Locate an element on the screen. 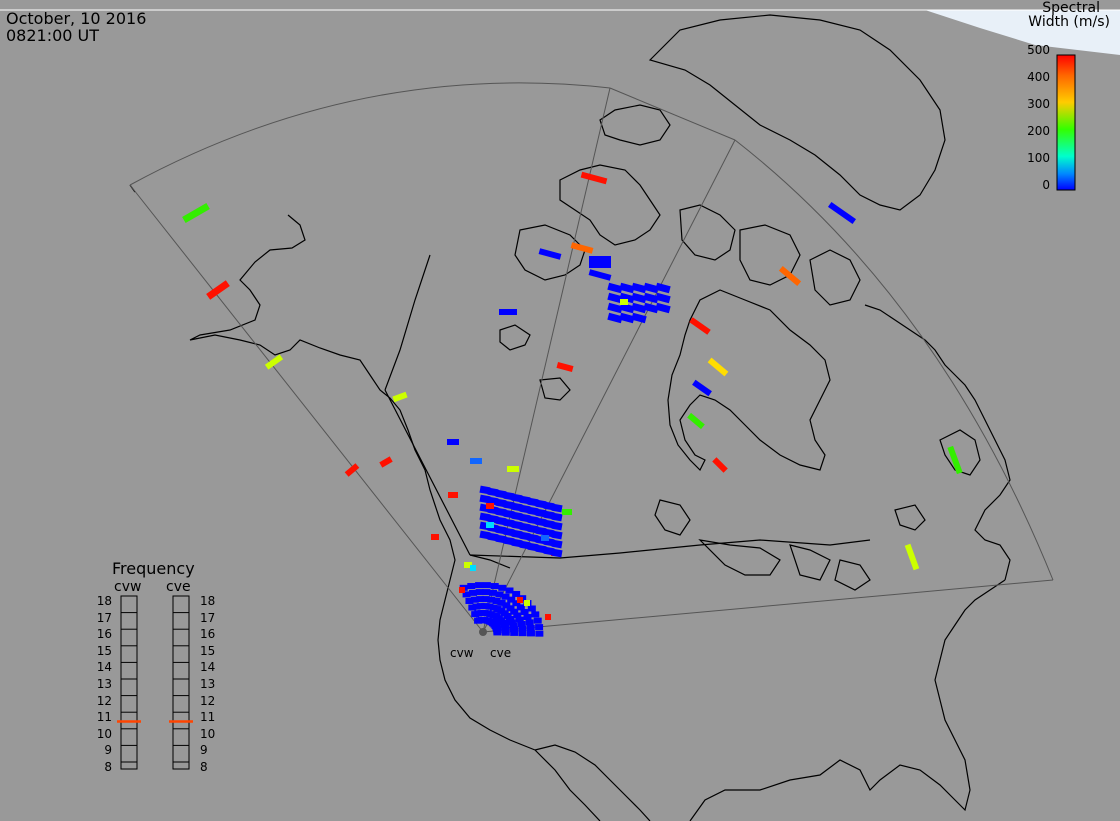  time-label: 0821:00 UT is located at coordinates (53, 35).